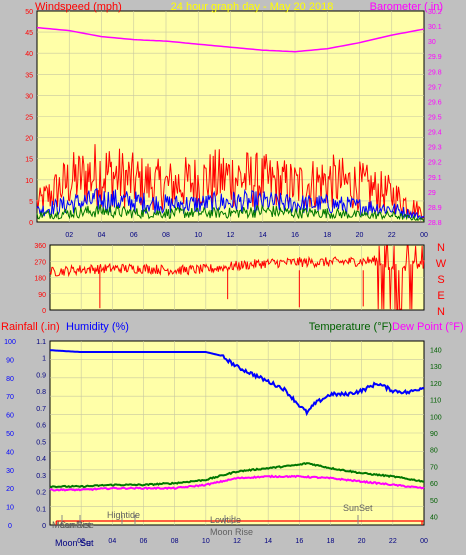 The height and width of the screenshot is (555, 466). I want to click on wind-x-tick: 22, so click(392, 235).